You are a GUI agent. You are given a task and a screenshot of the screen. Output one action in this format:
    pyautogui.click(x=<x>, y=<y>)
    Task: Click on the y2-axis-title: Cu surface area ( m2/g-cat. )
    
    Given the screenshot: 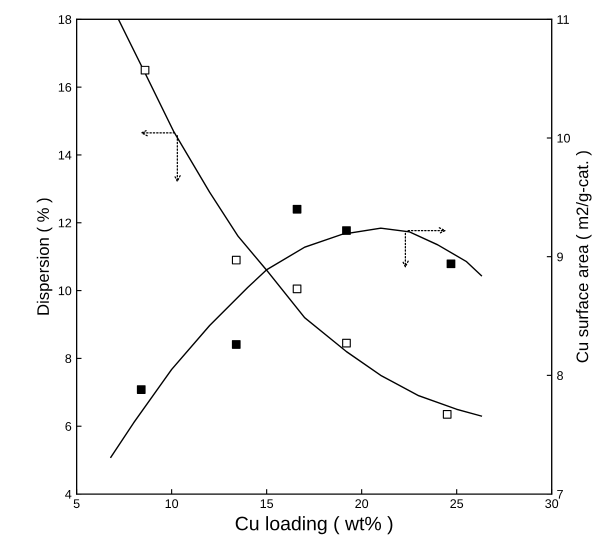 What is the action you would take?
    pyautogui.click(x=584, y=256)
    